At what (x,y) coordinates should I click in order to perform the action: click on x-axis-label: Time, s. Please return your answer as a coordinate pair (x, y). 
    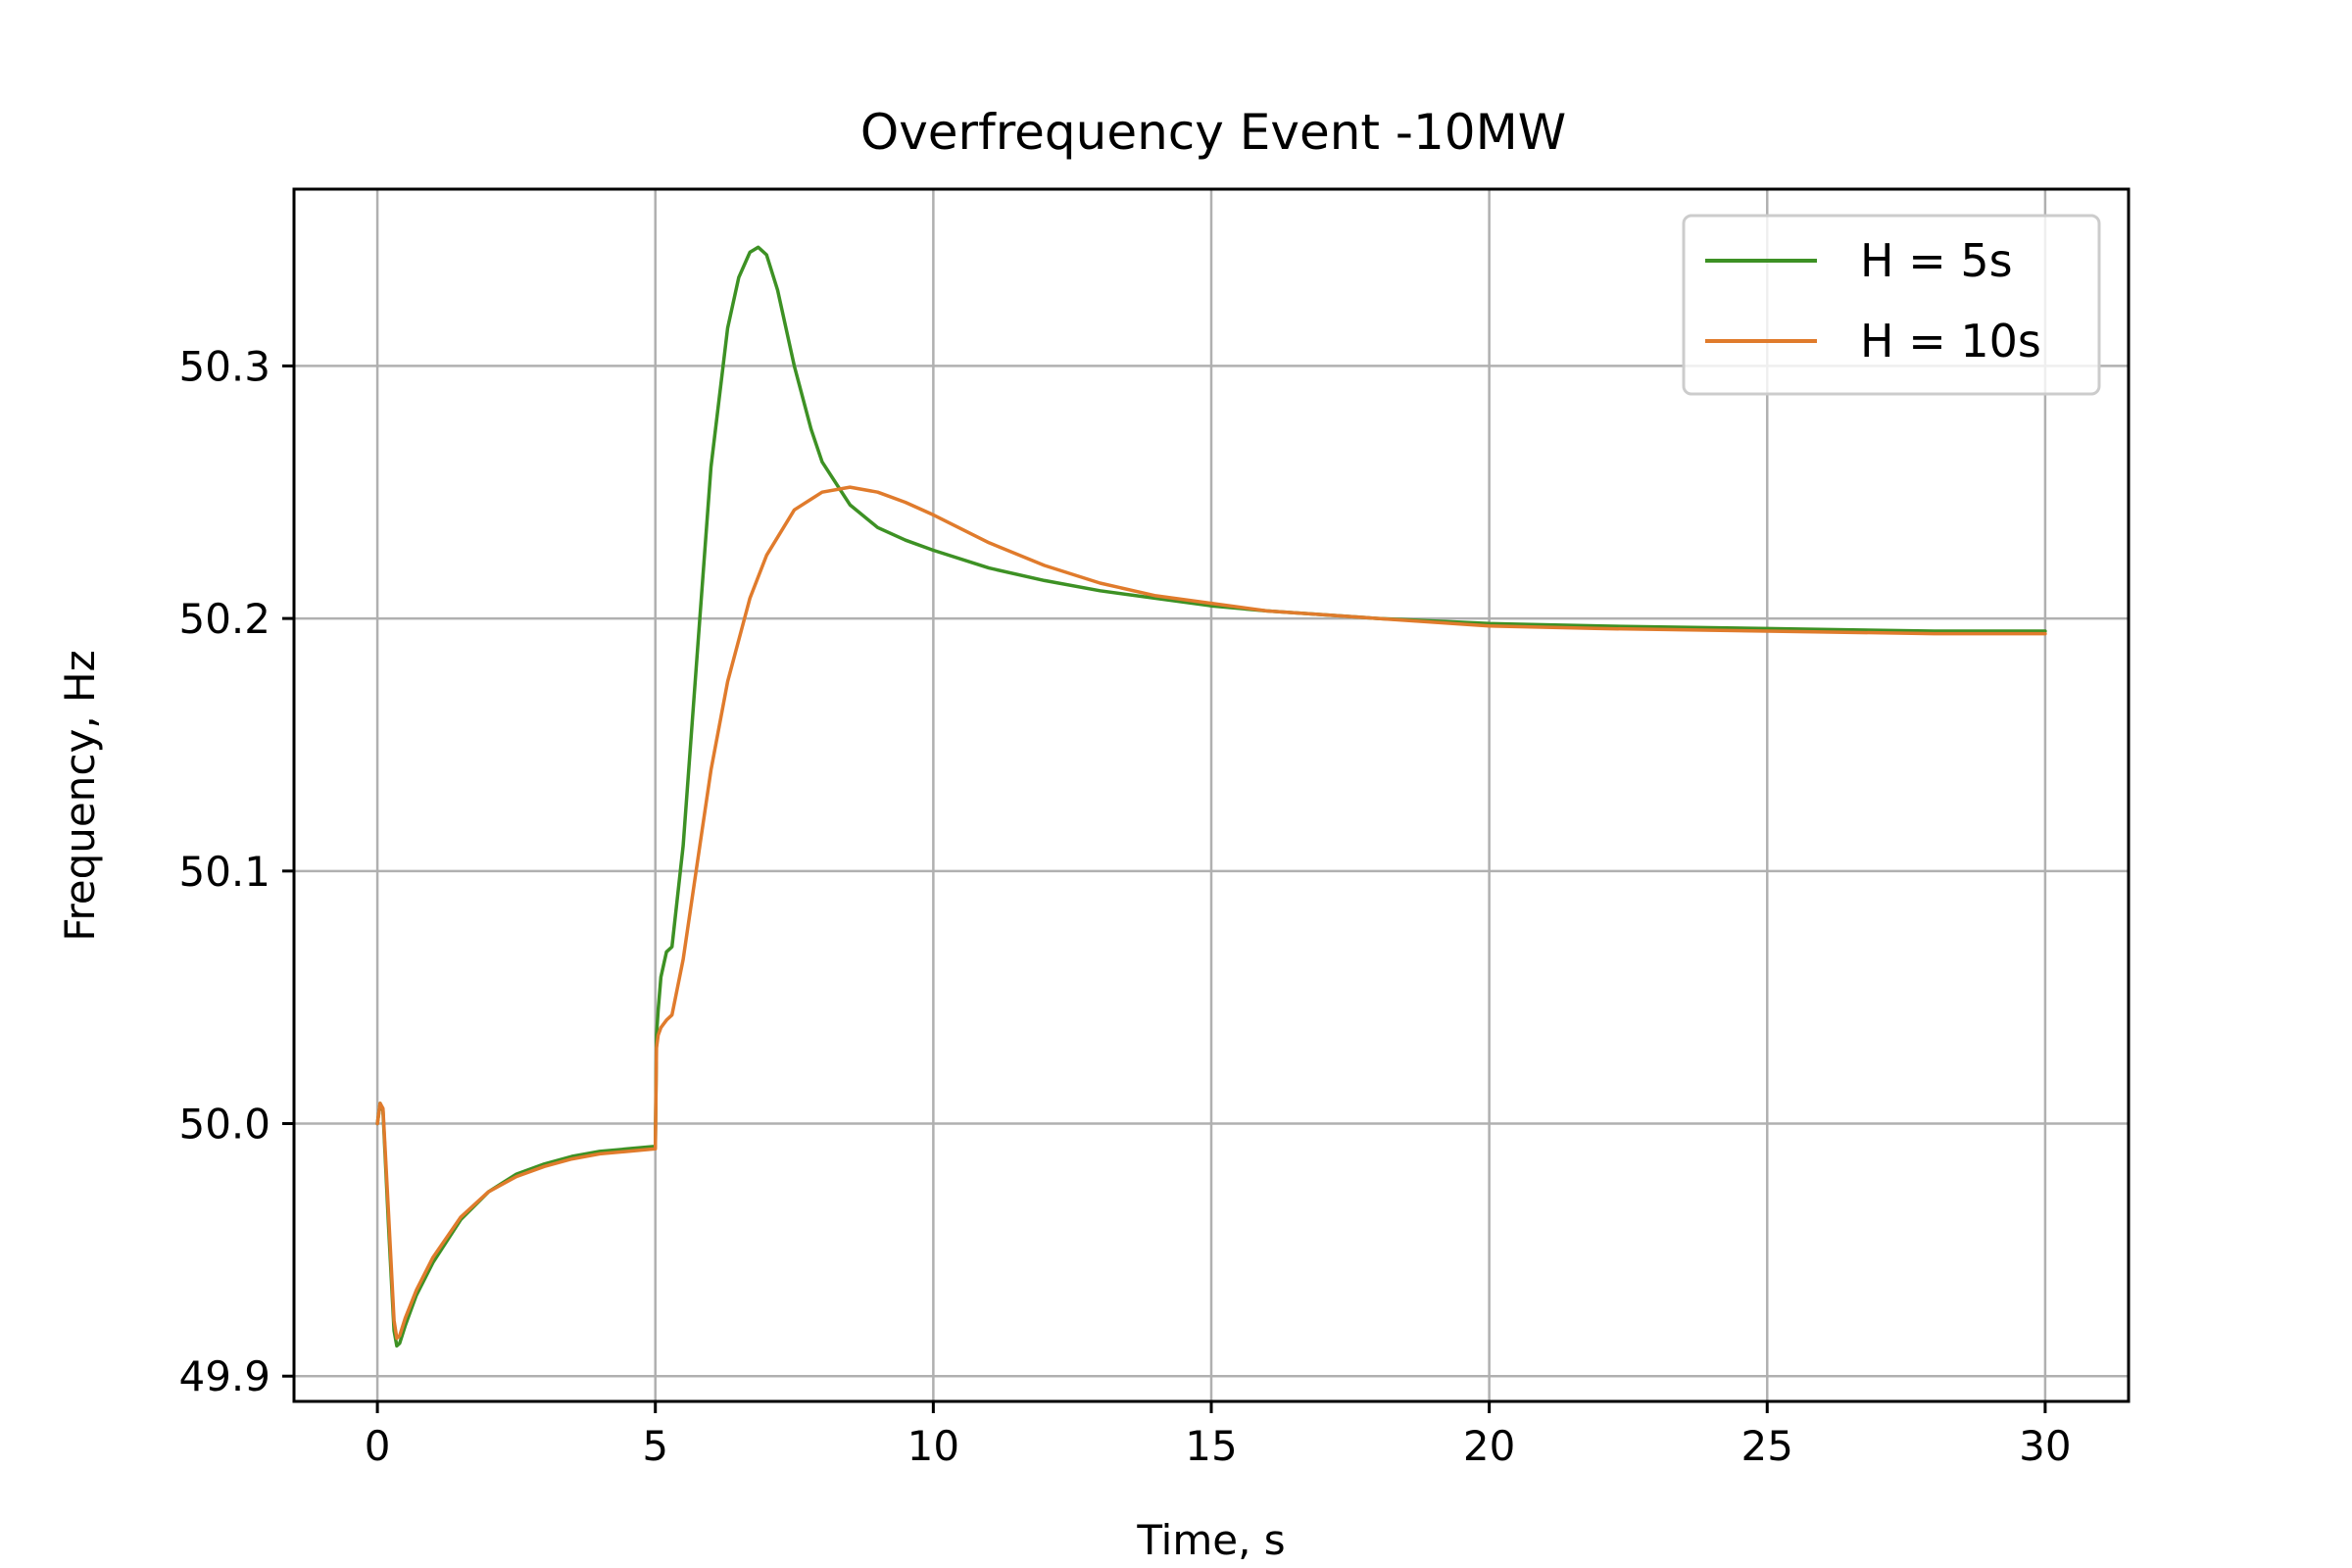
    Looking at the image, I should click on (1210, 1540).